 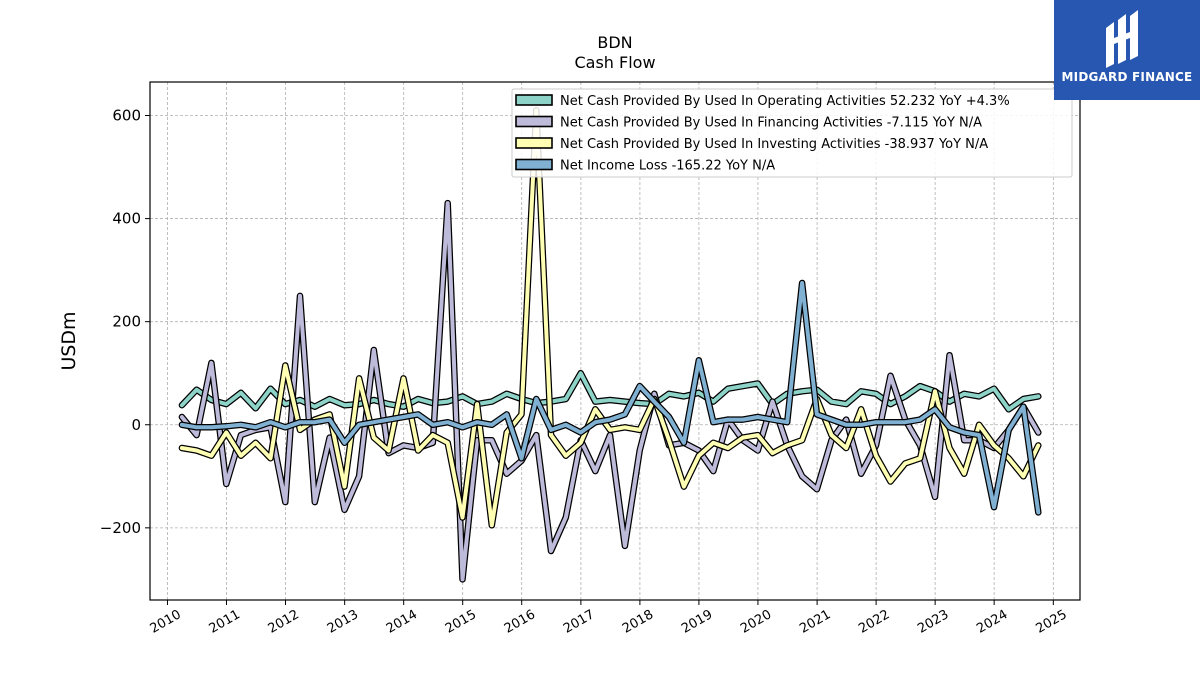 I want to click on x-tick-label: 2012, so click(x=284, y=622).